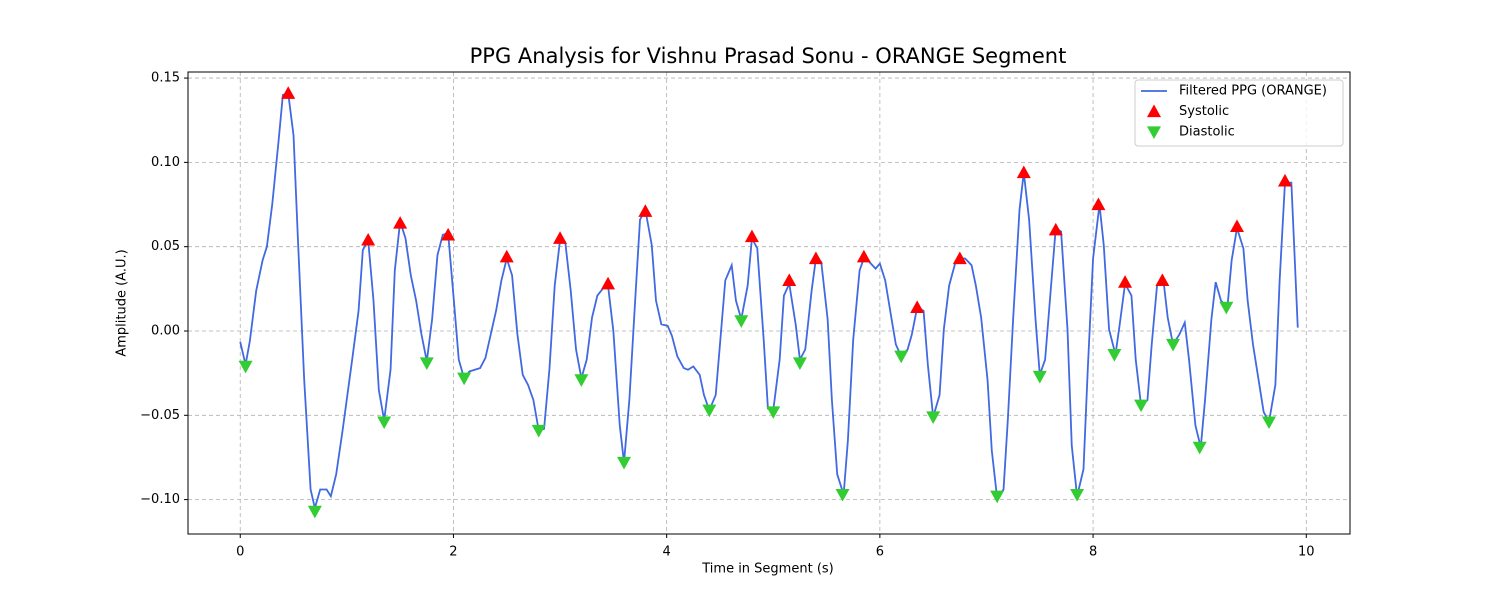 This screenshot has width=1500, height=600. Describe the element at coordinates (767, 569) in the screenshot. I see `x-axis-label: Time in Segment (s)` at that location.